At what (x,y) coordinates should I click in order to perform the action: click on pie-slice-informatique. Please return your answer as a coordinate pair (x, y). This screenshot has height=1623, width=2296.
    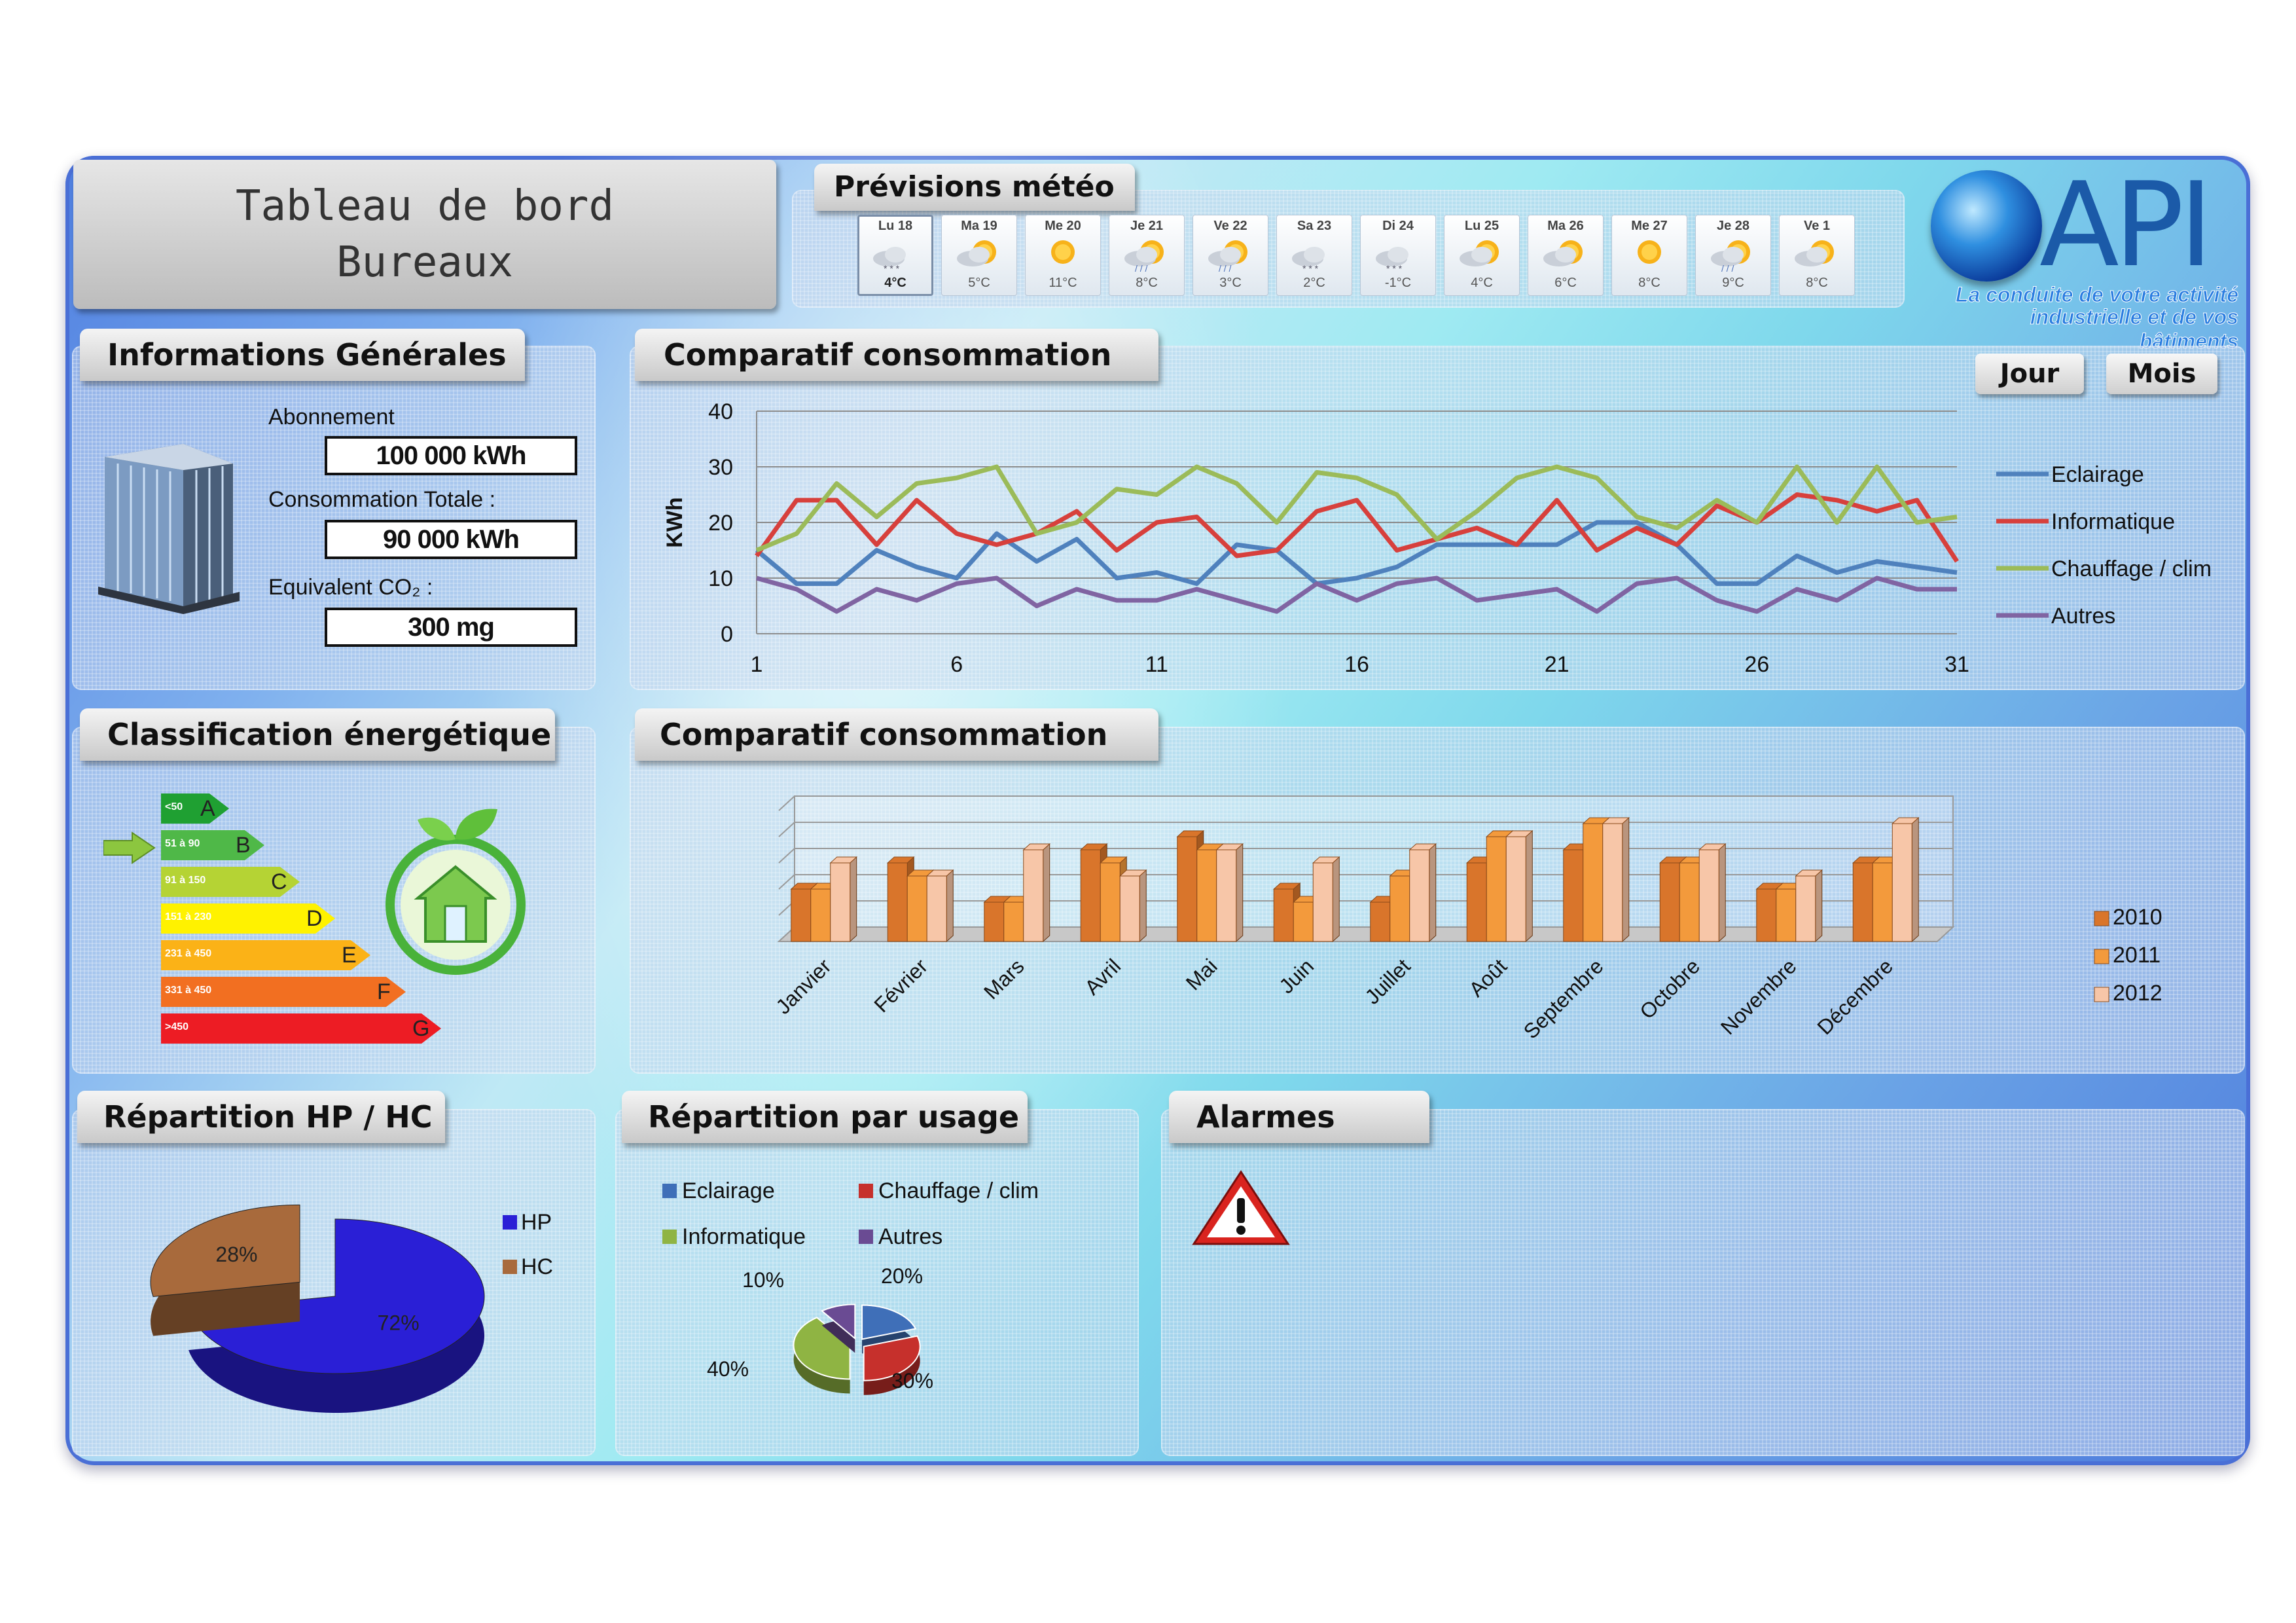
    Looking at the image, I should click on (822, 1355).